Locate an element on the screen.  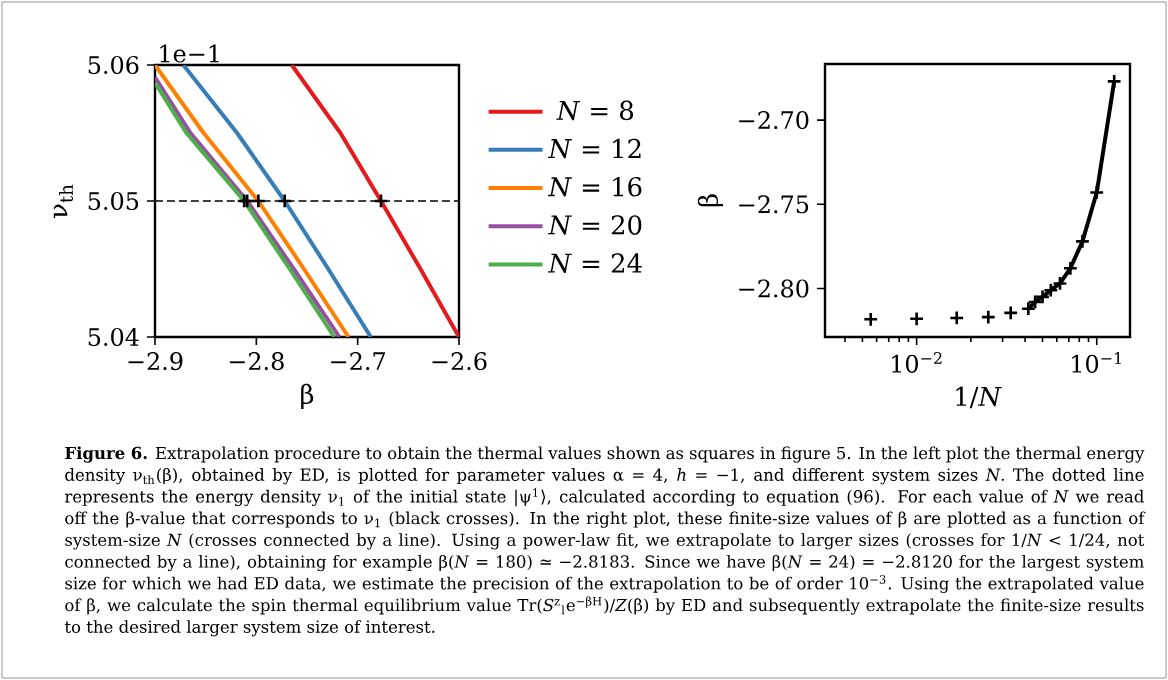
x-axis-title: 1/N is located at coordinates (979, 397).